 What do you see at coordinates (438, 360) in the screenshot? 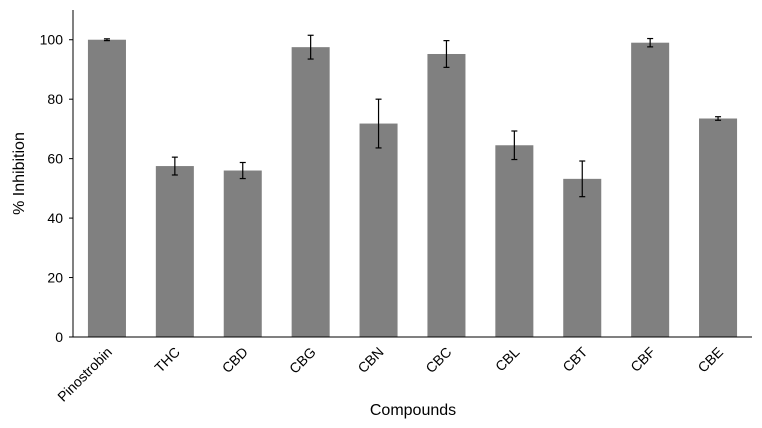
I see `x-tick-label-cbc: CBC` at bounding box center [438, 360].